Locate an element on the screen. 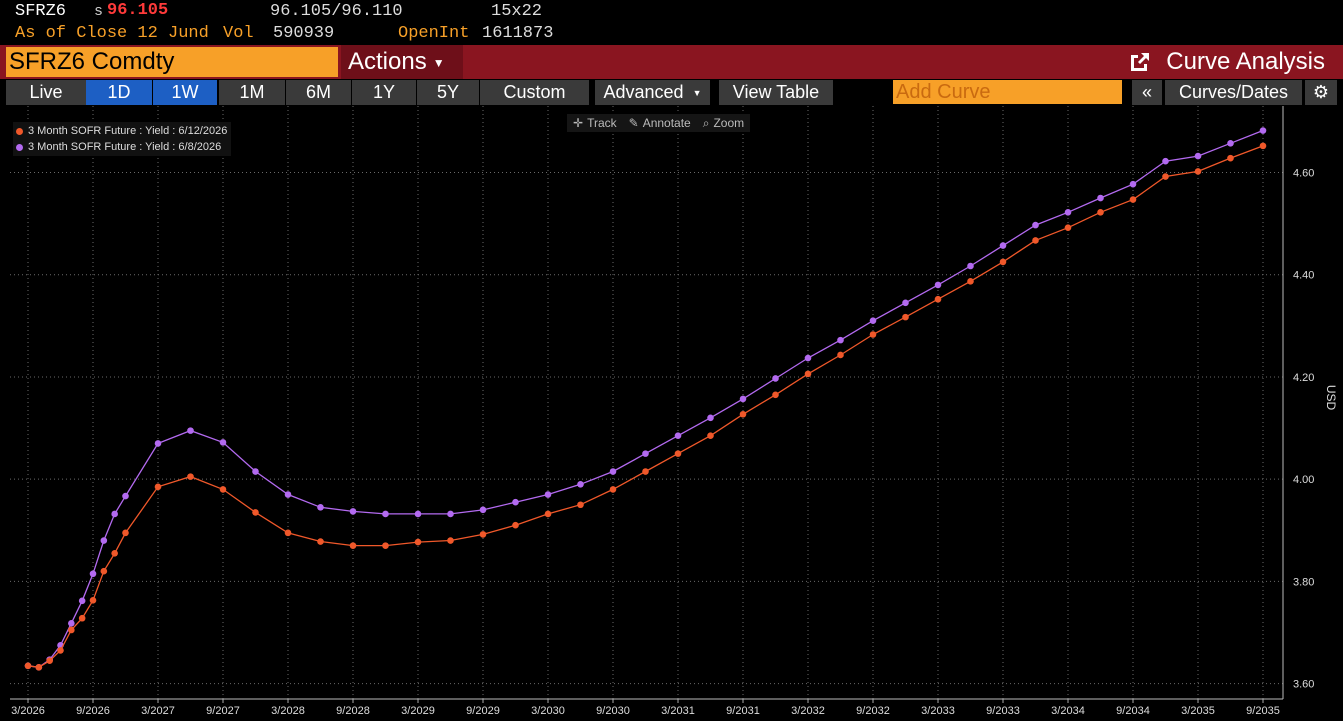 The width and height of the screenshot is (1343, 721). settings-button: ⚙ is located at coordinates (1321, 92).